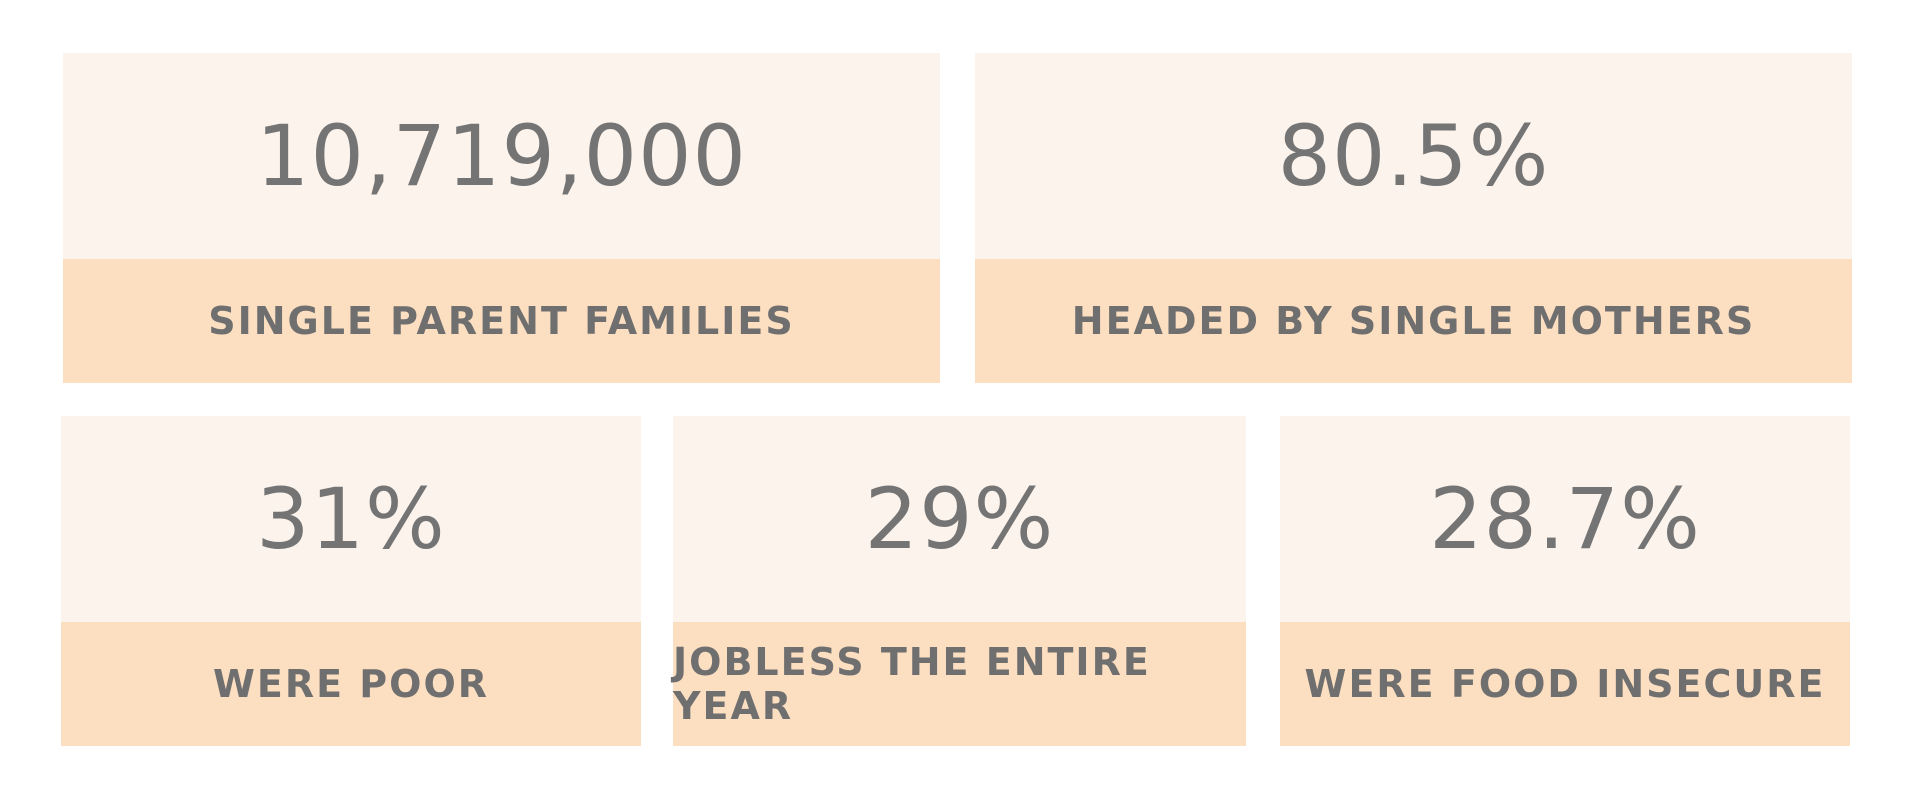 This screenshot has width=1908, height=805. I want to click on stat-card-jobless: 29% JOBLESS THE ENTIRE YEAR, so click(959, 581).